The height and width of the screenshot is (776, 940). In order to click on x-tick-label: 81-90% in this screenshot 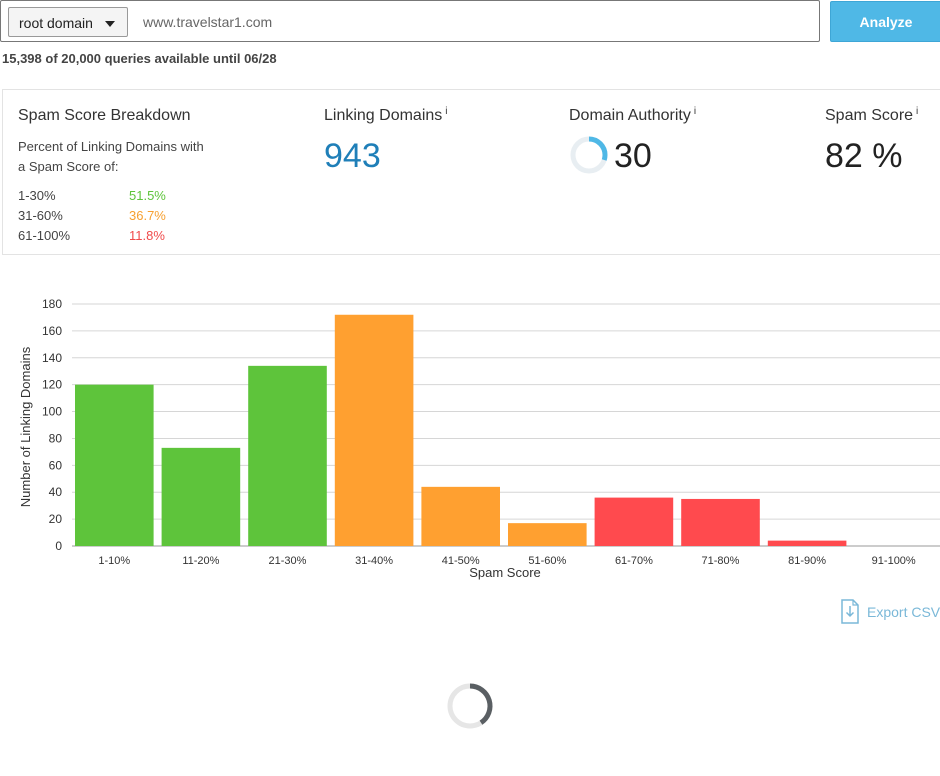, I will do `click(807, 561)`.